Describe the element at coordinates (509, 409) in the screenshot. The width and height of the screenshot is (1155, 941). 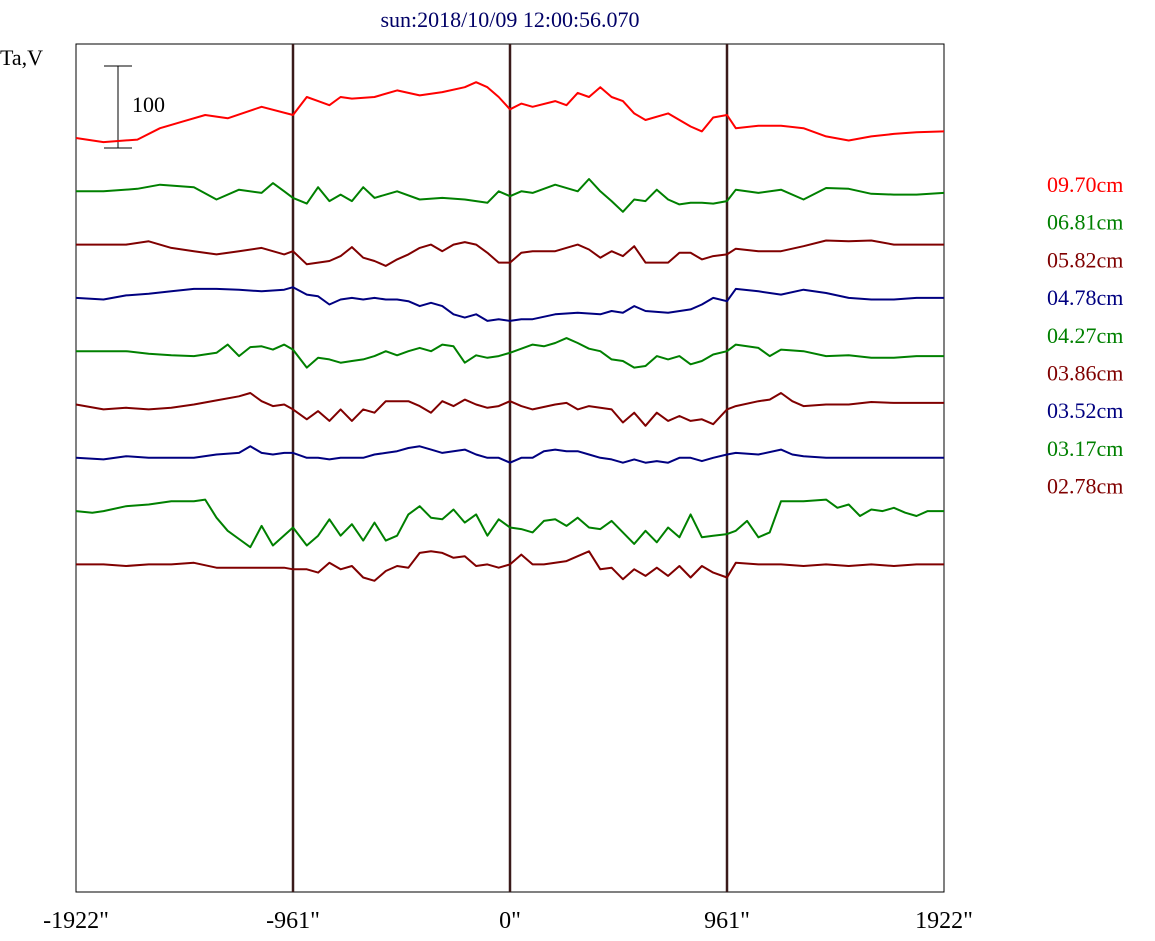
I see `series-line-03.86cm` at that location.